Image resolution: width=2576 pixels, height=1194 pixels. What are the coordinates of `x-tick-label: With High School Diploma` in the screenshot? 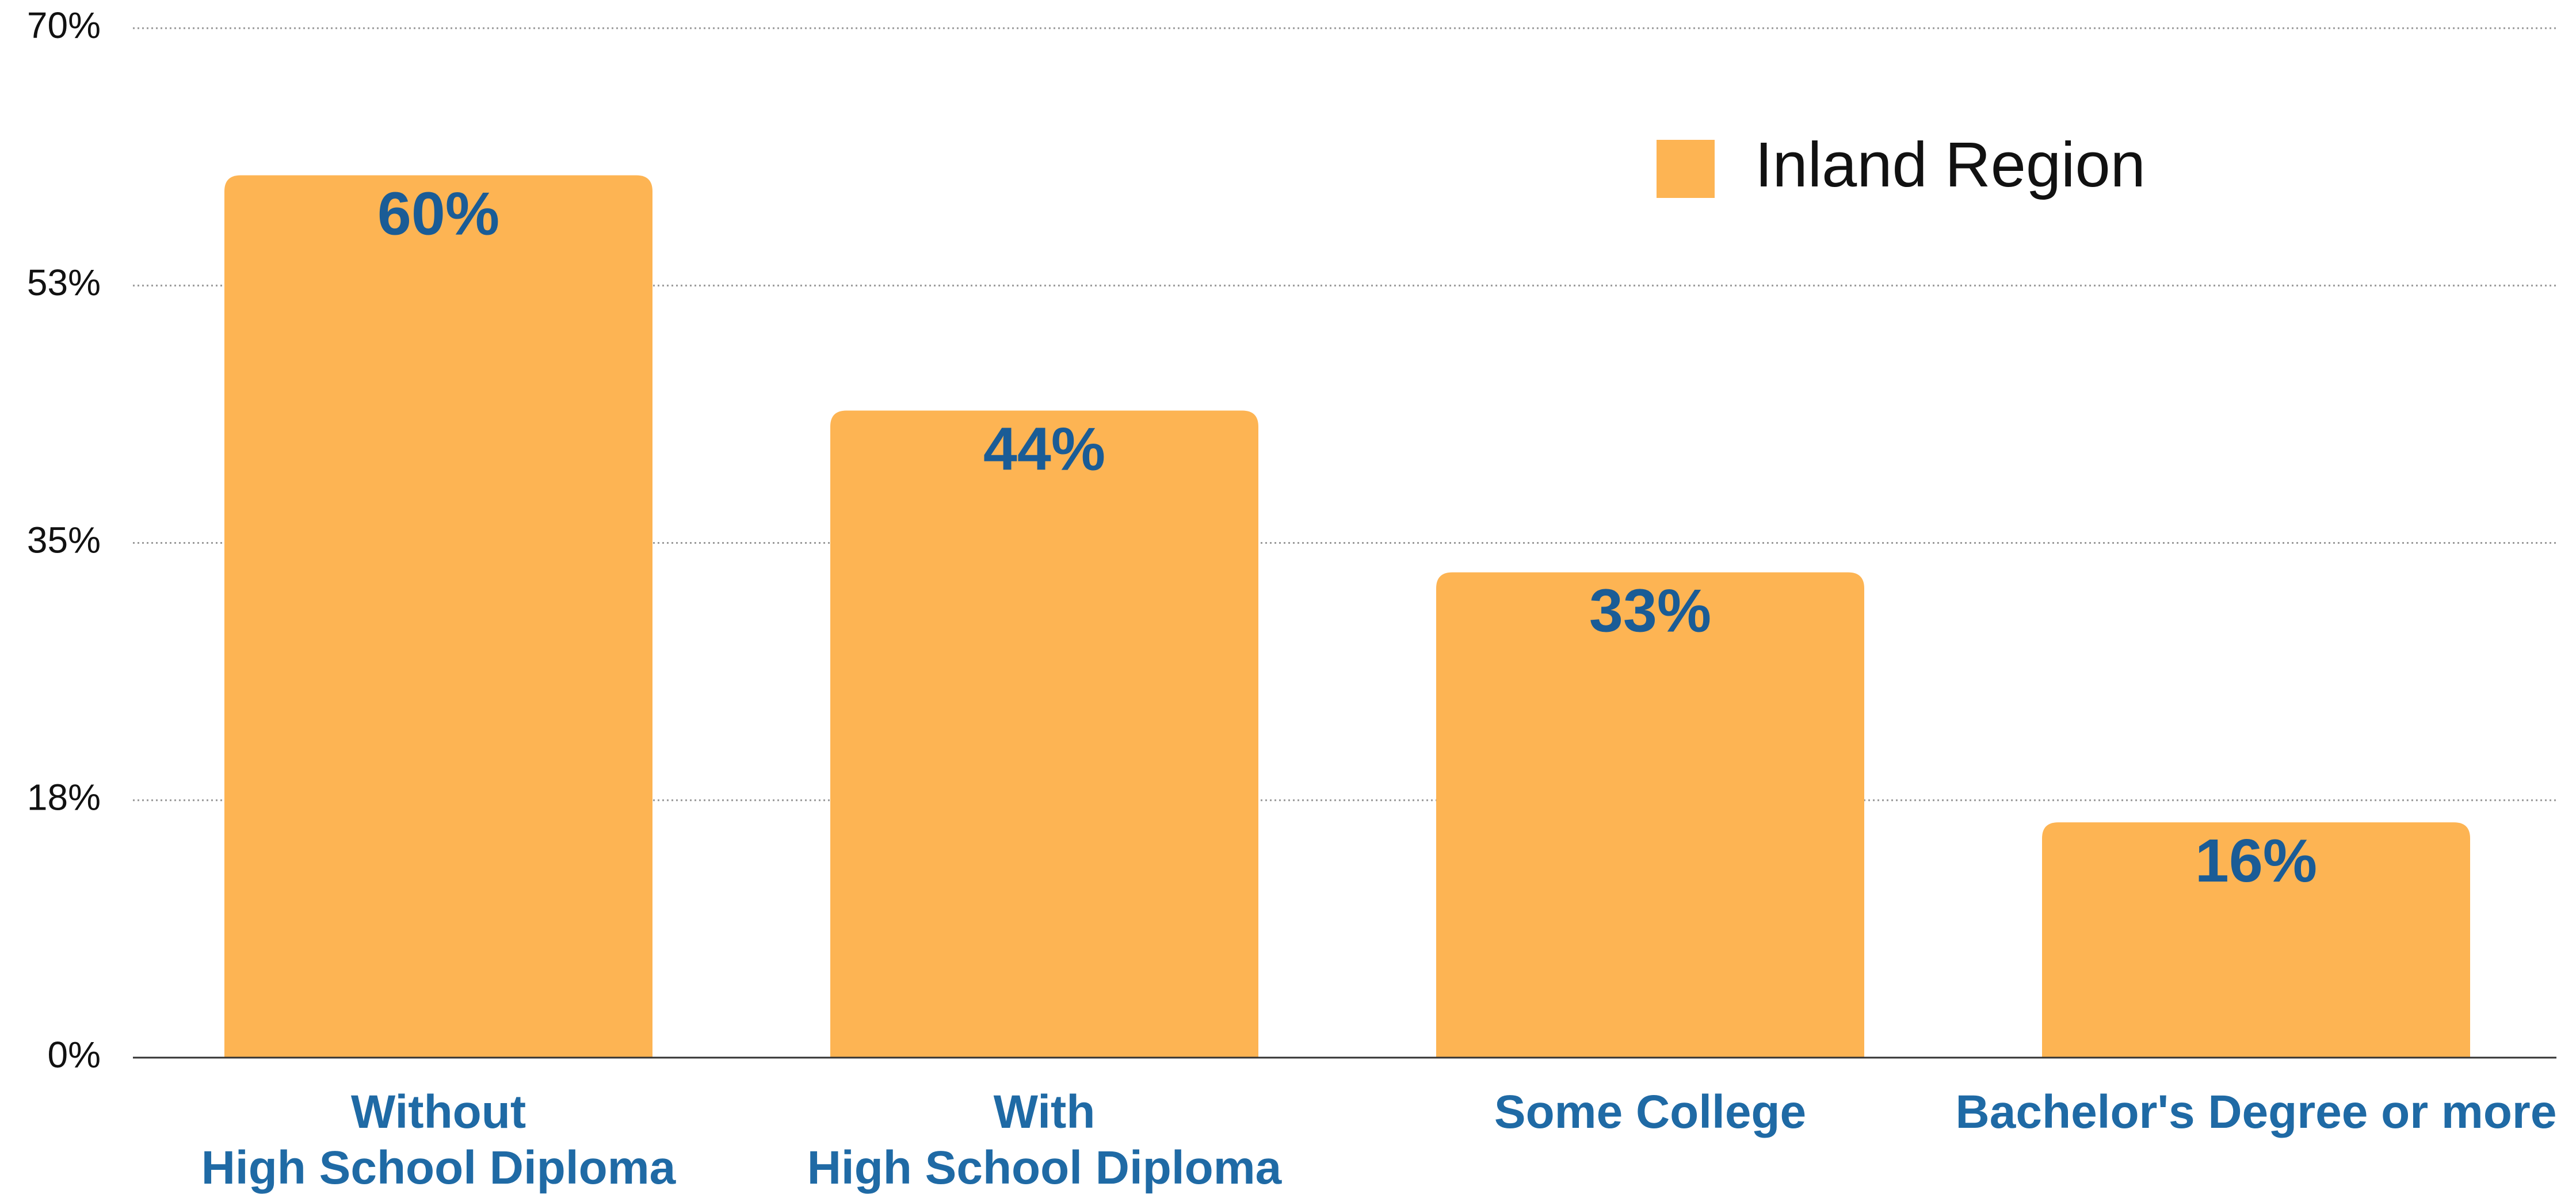 It's located at (1044, 1140).